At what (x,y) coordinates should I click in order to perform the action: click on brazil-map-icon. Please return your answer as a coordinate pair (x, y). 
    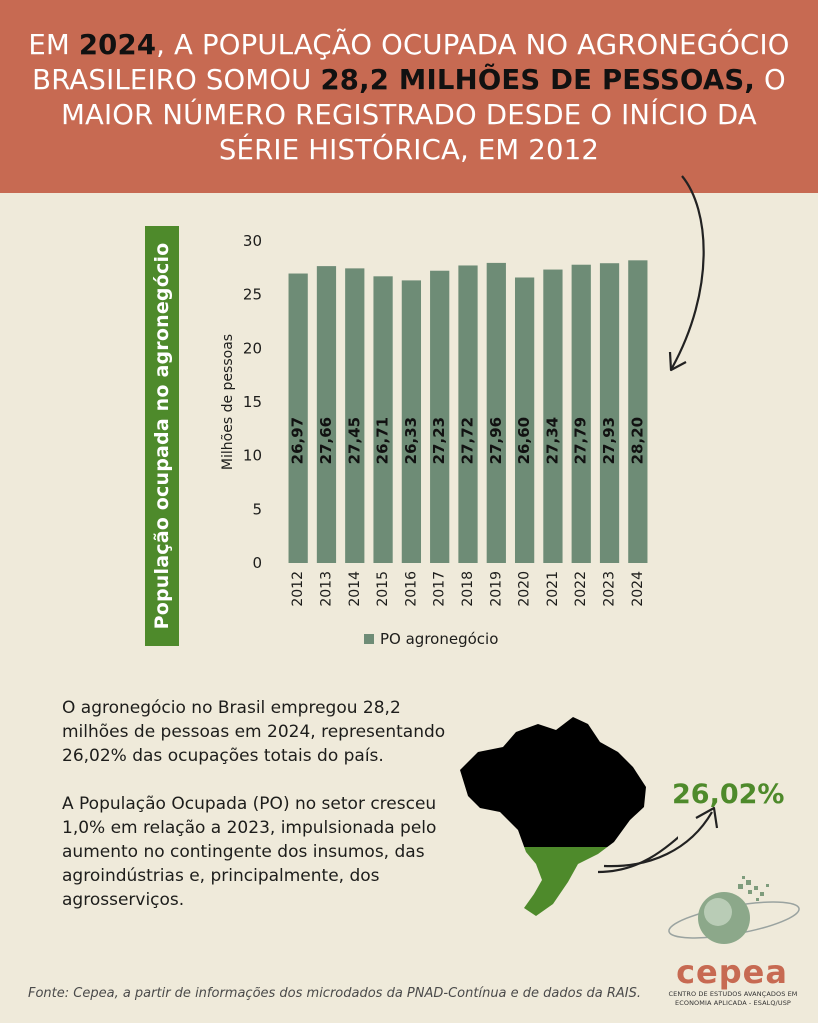
    Looking at the image, I should click on (569, 816).